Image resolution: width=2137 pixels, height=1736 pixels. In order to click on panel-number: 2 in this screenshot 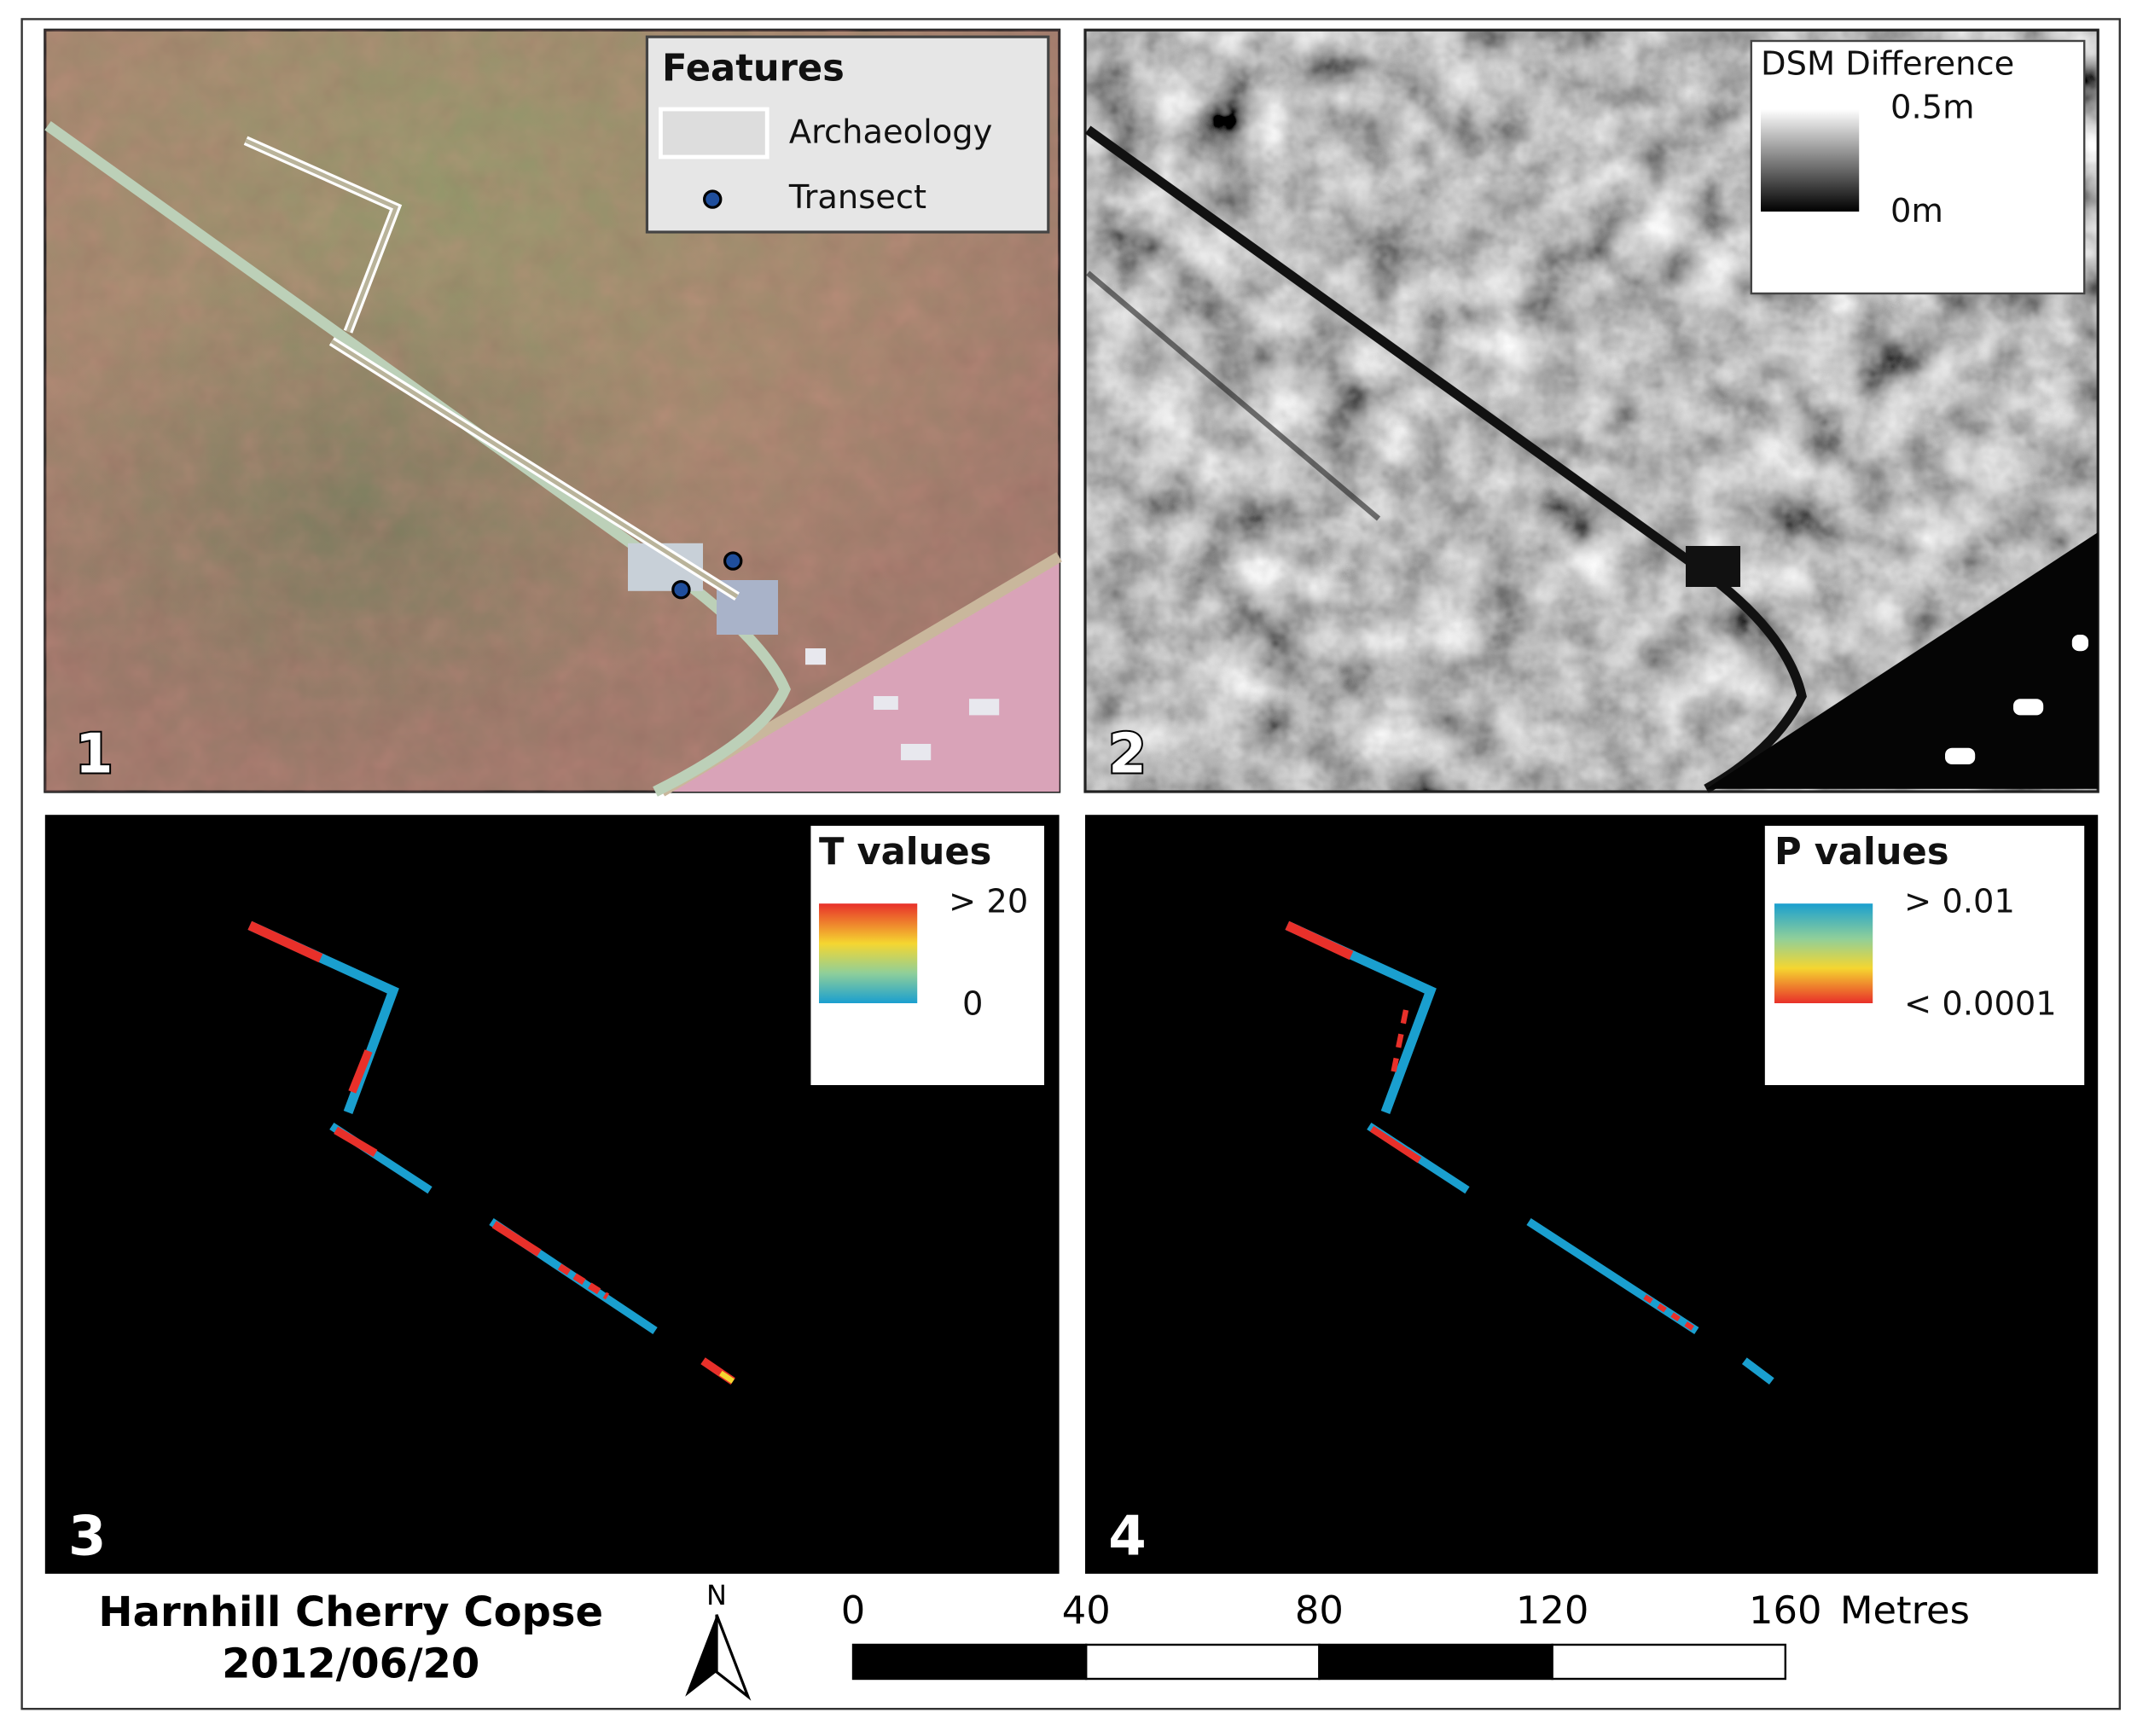, I will do `click(1127, 755)`.